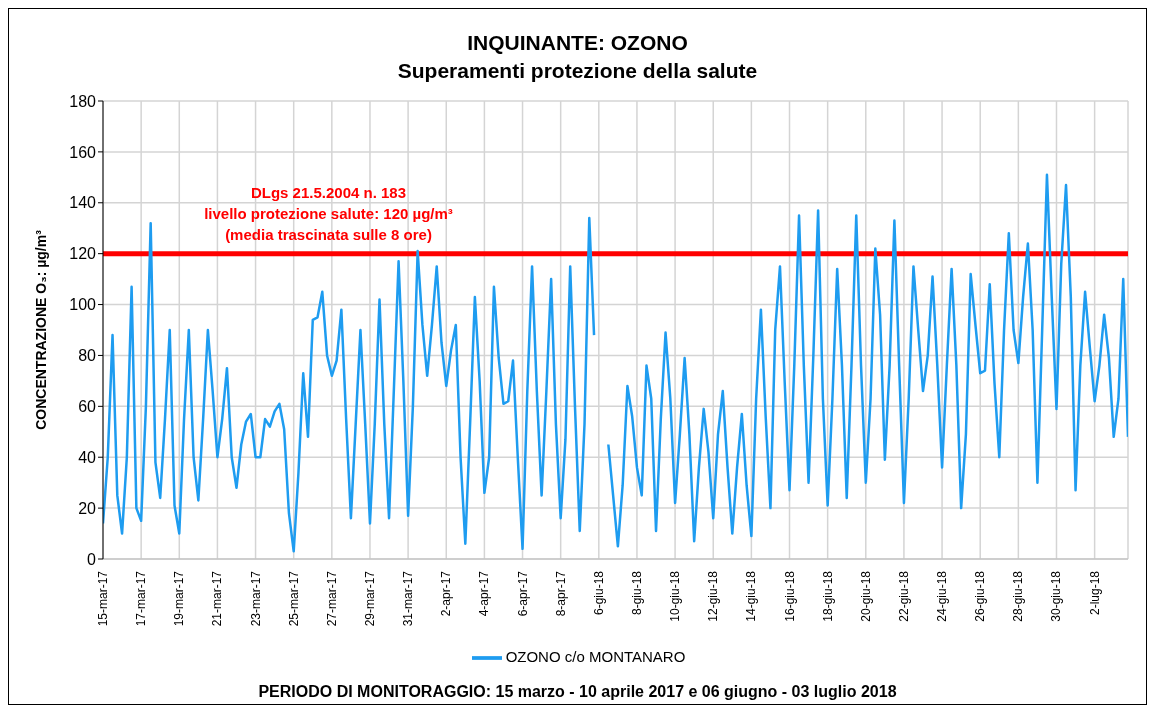  Describe the element at coordinates (1018, 596) in the screenshot. I see `x-tick-label: 28-giu-18` at that location.